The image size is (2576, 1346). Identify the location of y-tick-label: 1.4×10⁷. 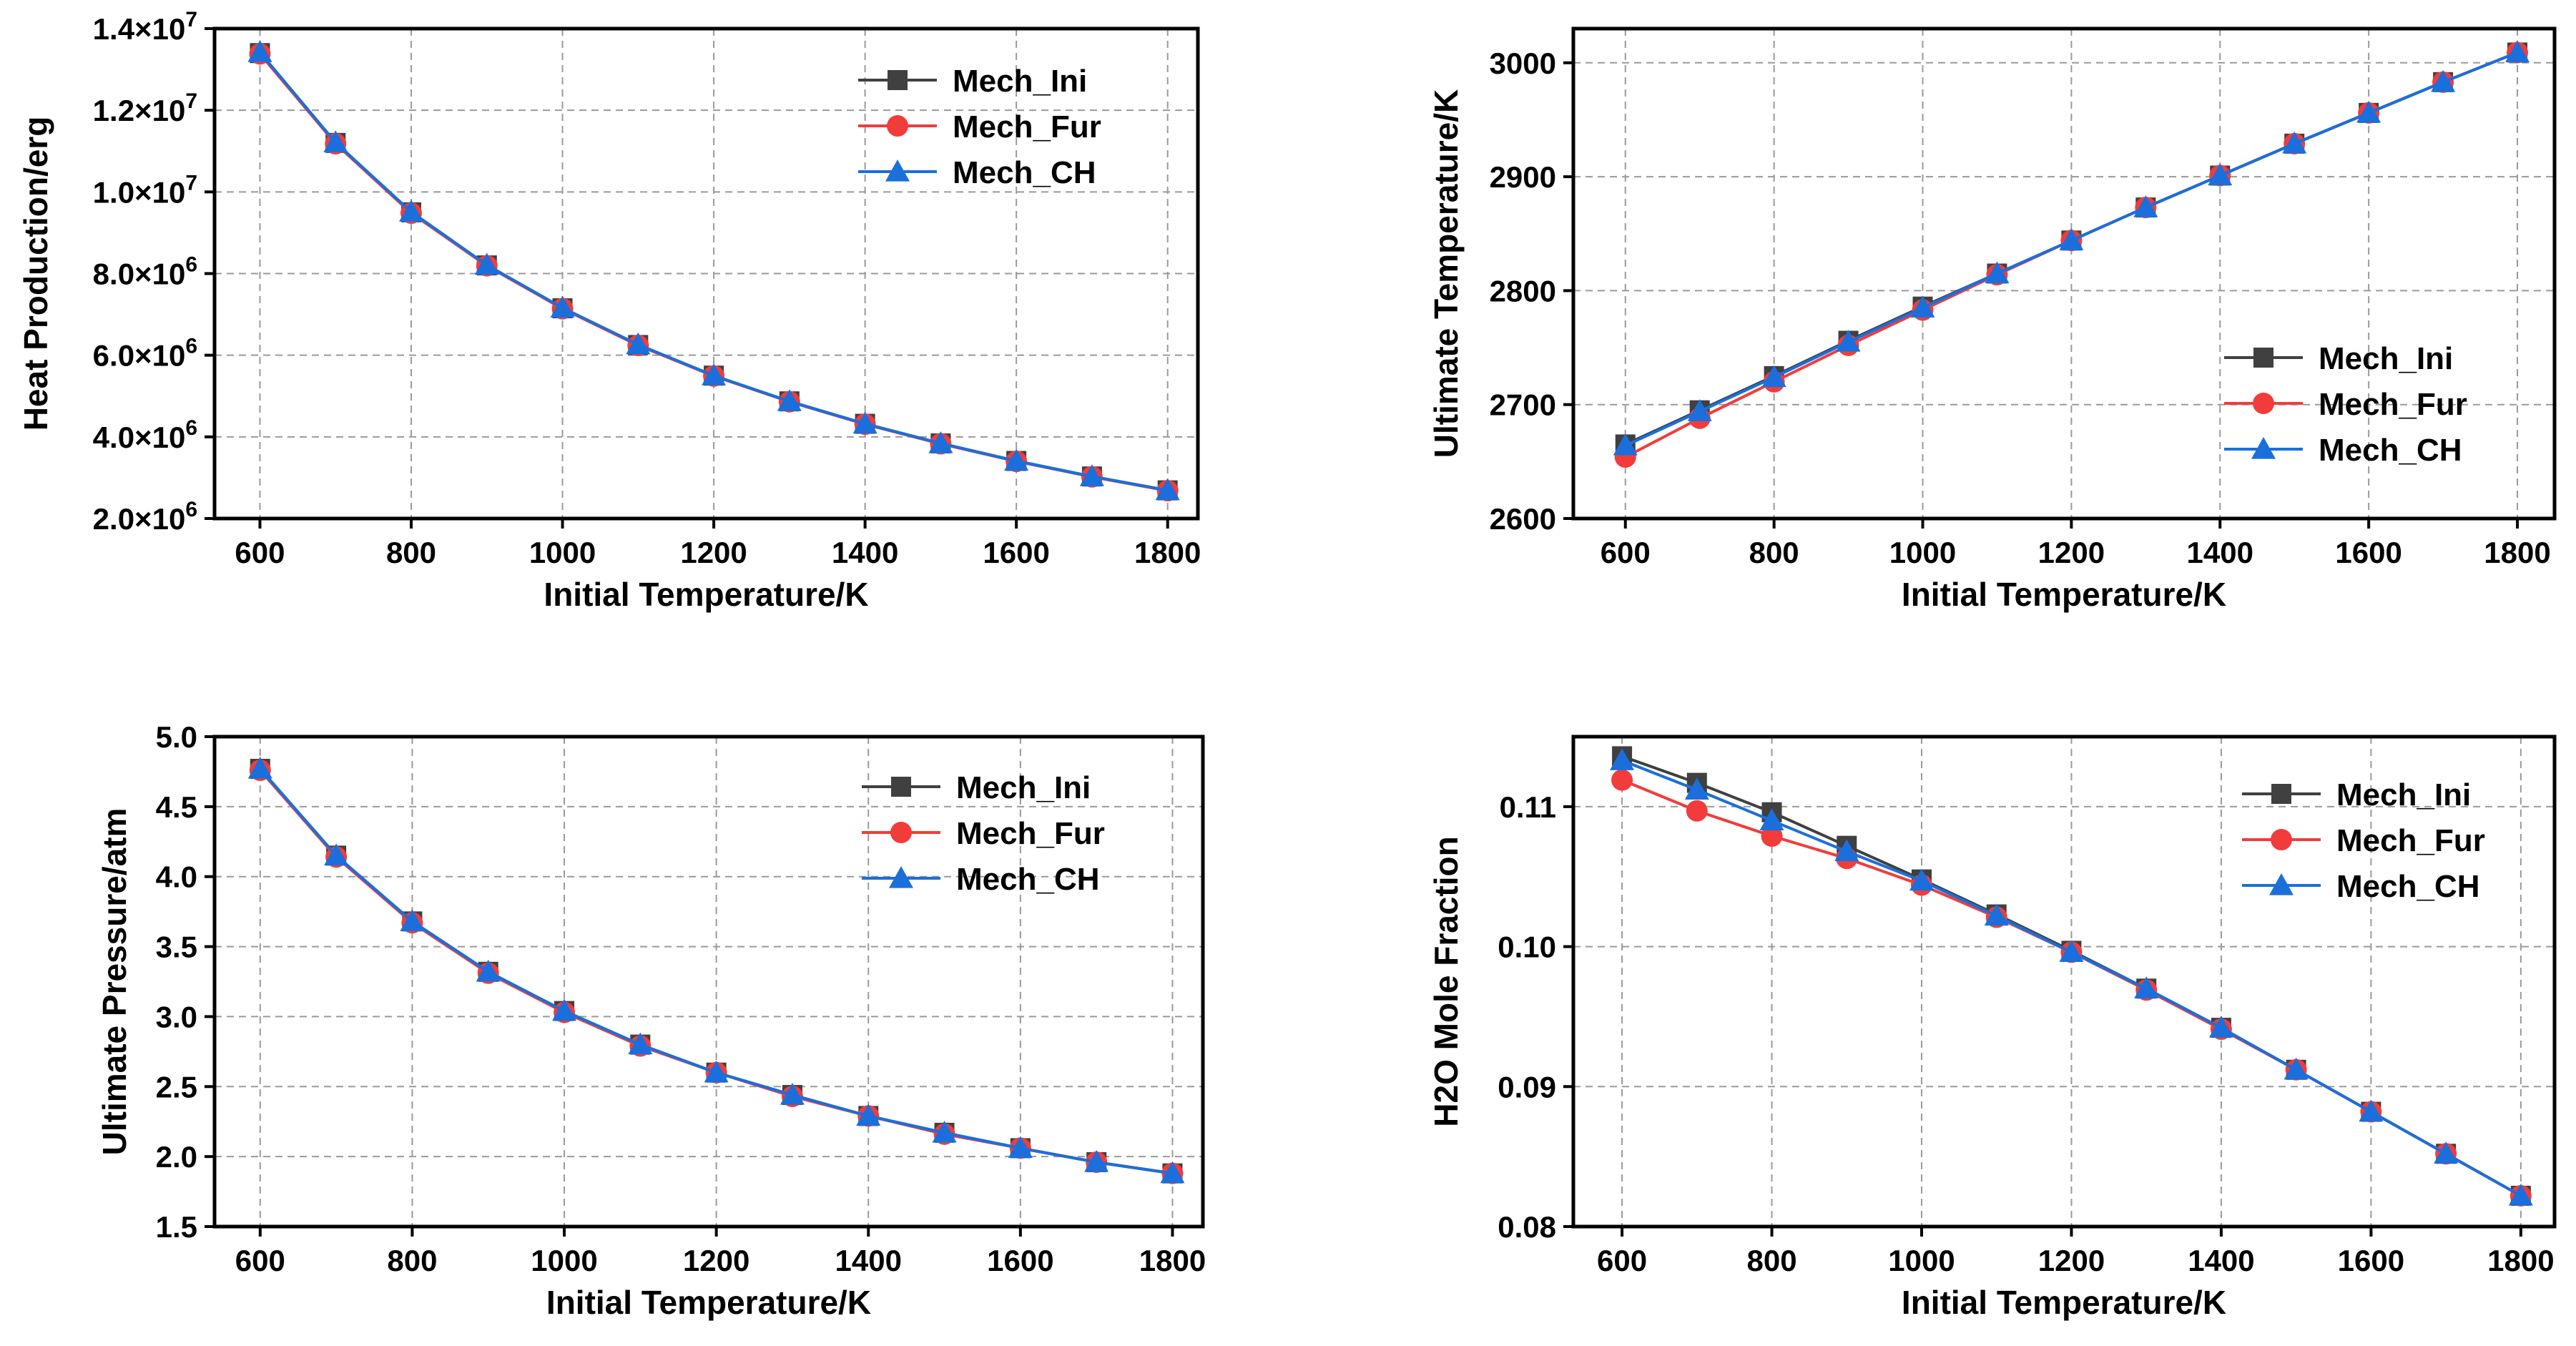
(145, 27).